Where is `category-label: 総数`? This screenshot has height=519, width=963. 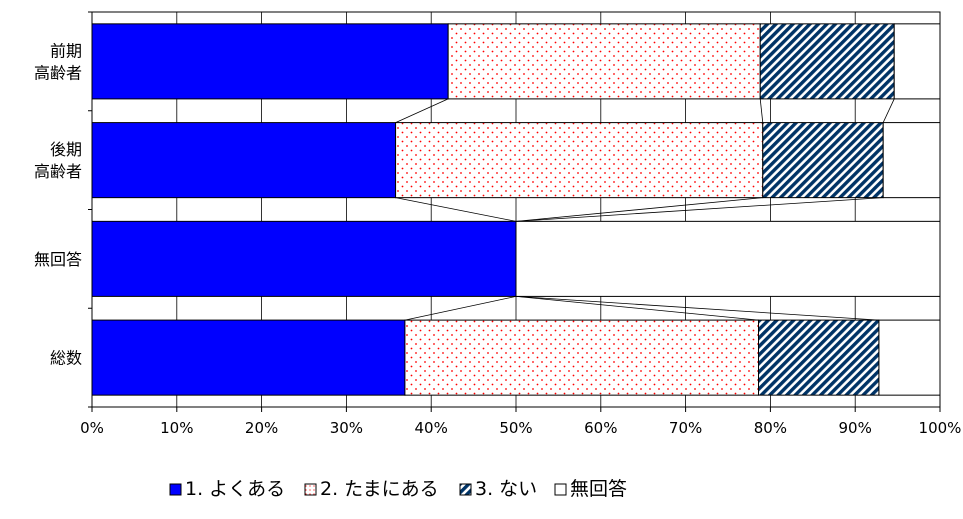 category-label: 総数 is located at coordinates (66, 358).